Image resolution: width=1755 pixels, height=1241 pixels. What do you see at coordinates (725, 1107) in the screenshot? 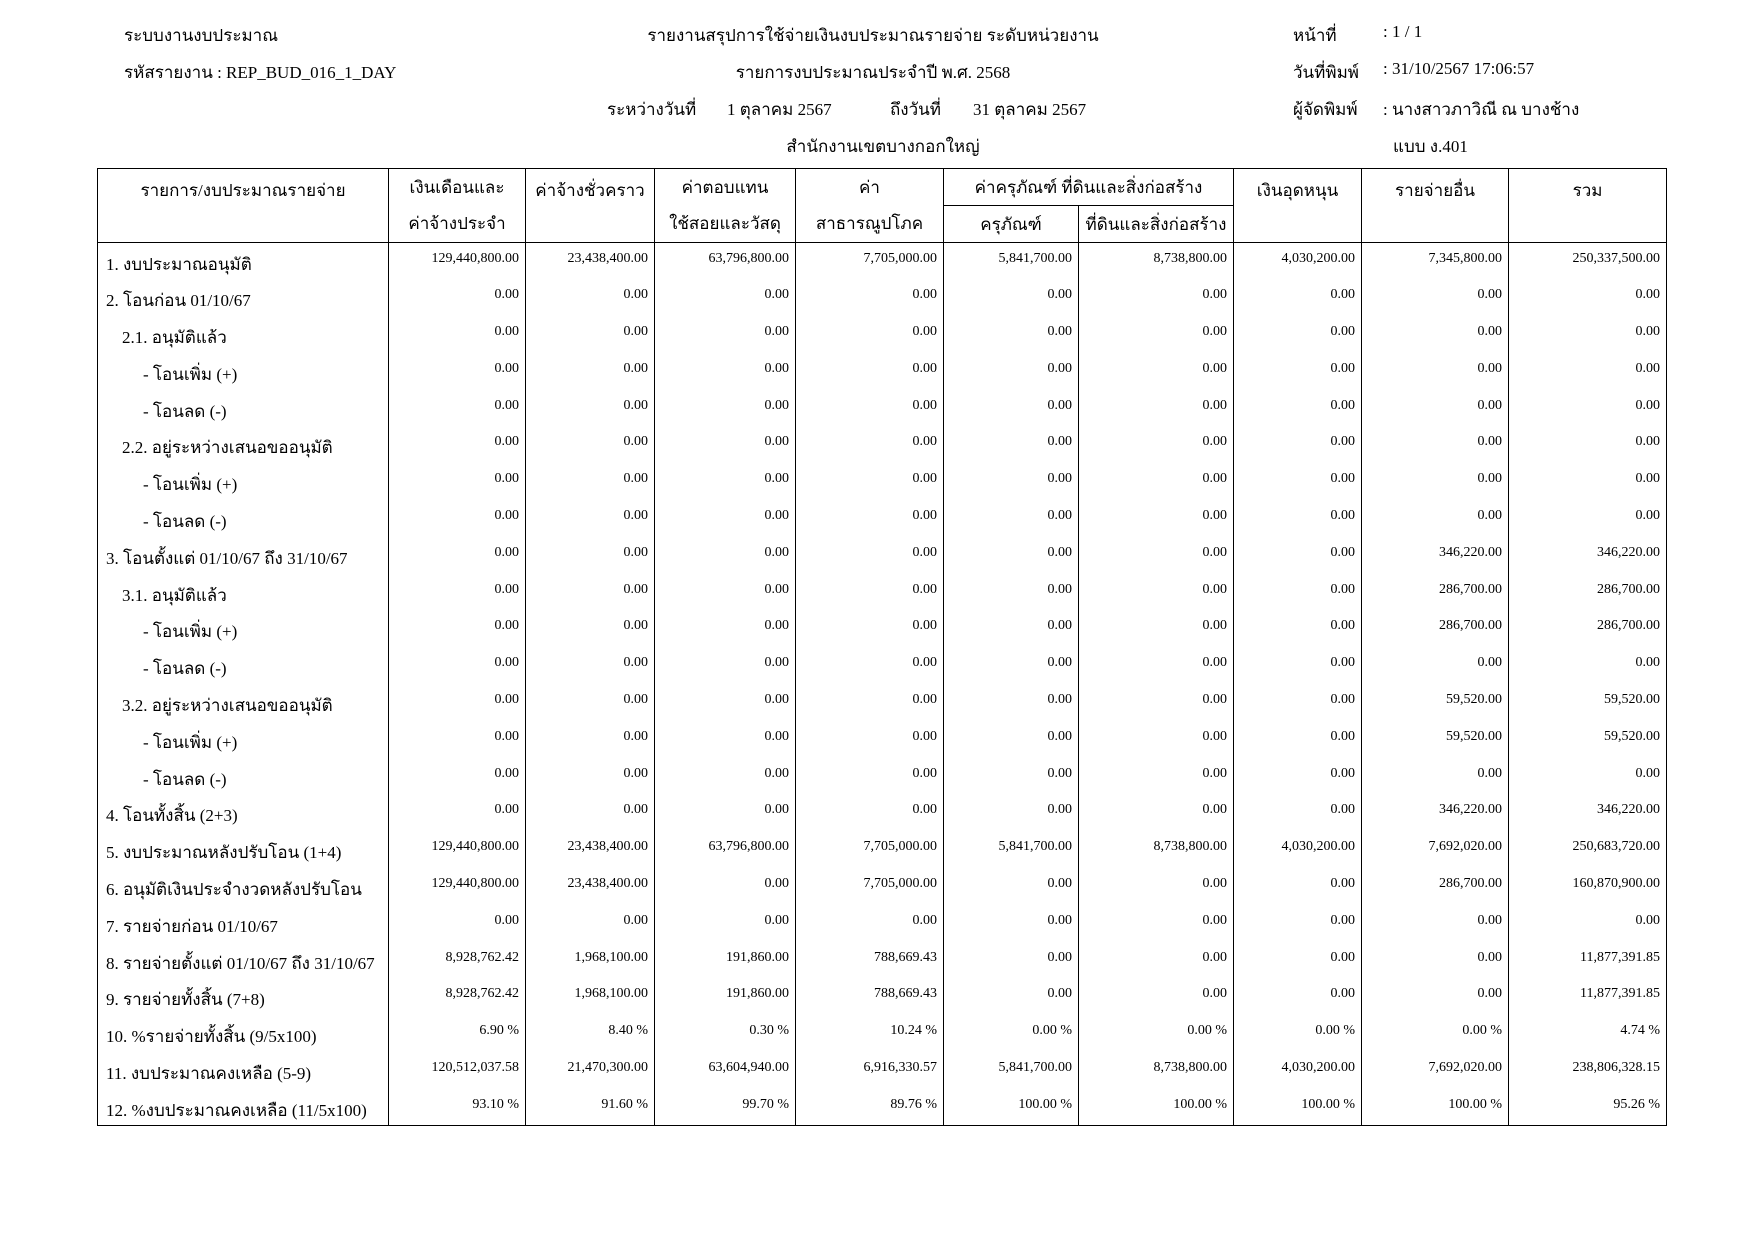
I see `cell-value: 99.70 %` at bounding box center [725, 1107].